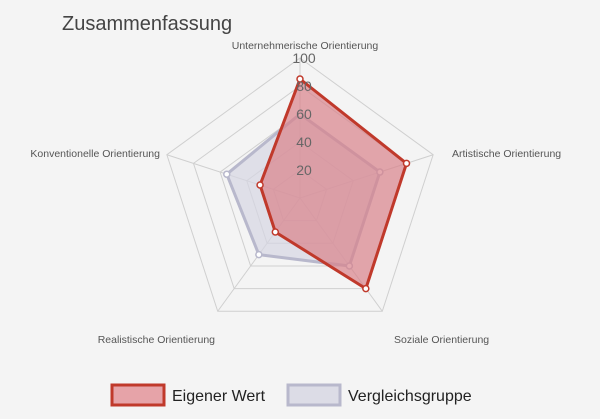  What do you see at coordinates (314, 395) in the screenshot?
I see `legend-swatch-vergleichsgruppe` at bounding box center [314, 395].